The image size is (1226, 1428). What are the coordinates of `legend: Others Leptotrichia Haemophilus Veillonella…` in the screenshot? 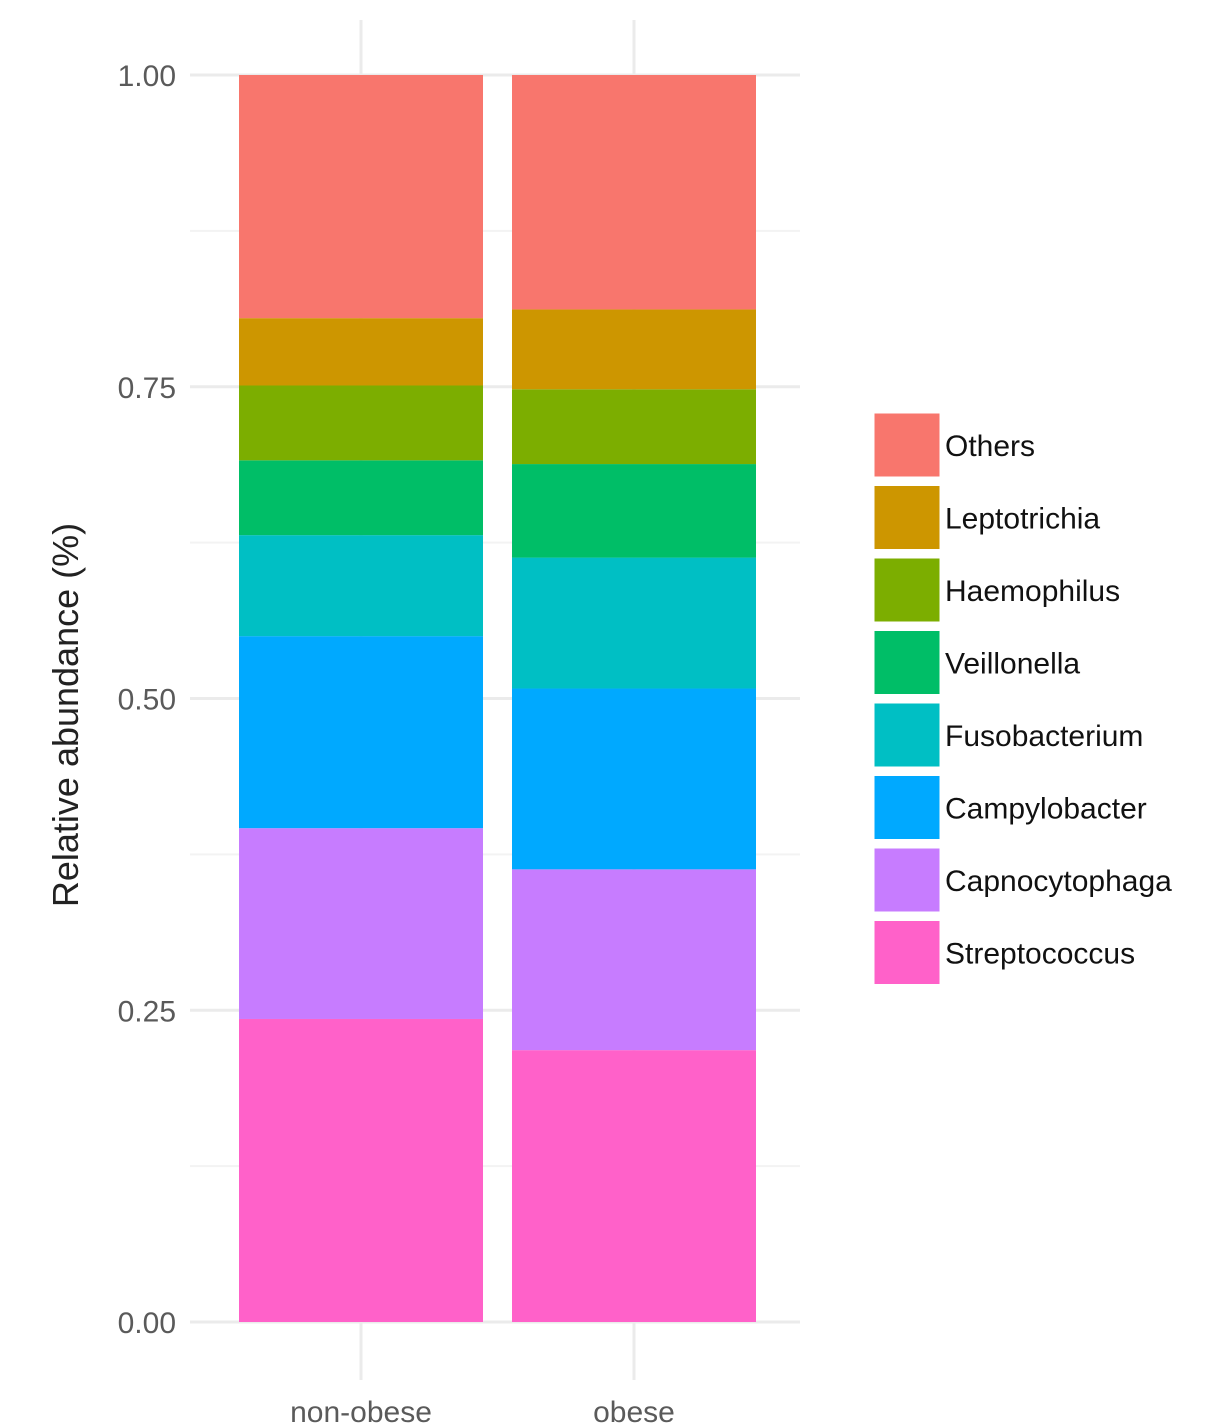 It's located at (1021, 698).